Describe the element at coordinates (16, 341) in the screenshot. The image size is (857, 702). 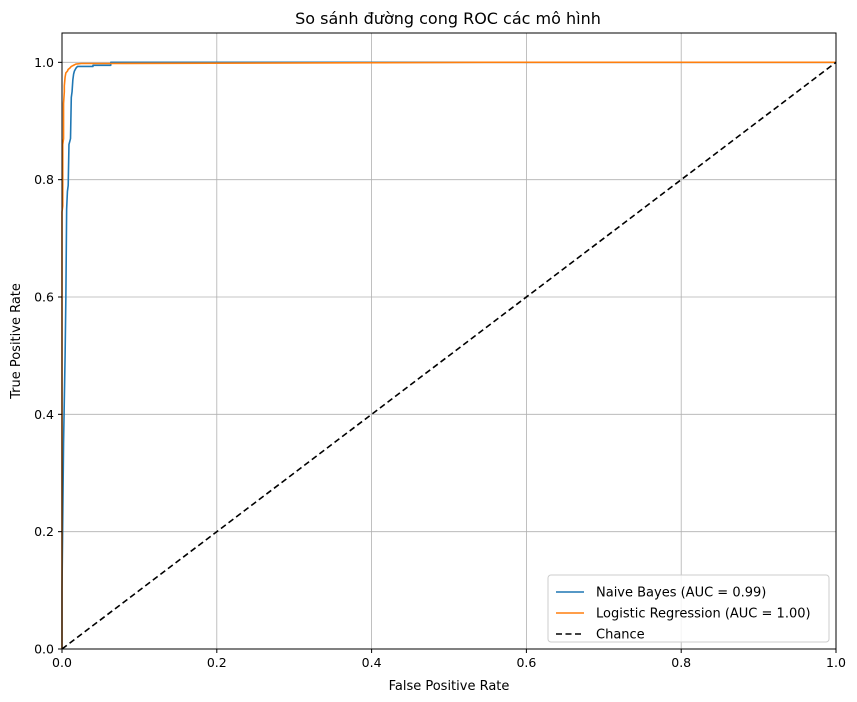
I see `y-axis-label: True Positive Rate` at that location.